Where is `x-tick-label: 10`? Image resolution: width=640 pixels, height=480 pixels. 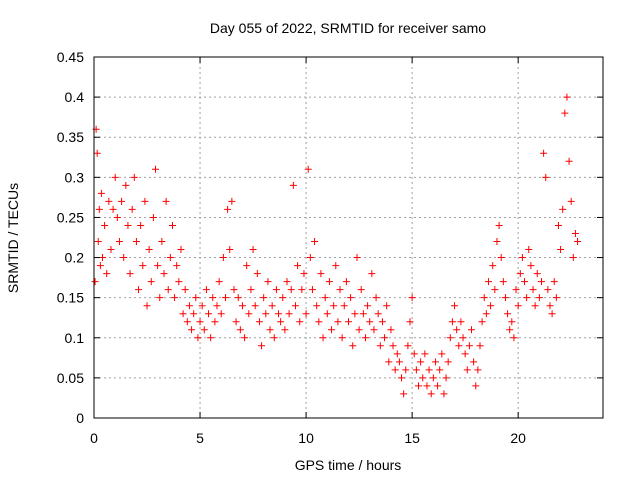 x-tick-label: 10 is located at coordinates (306, 438).